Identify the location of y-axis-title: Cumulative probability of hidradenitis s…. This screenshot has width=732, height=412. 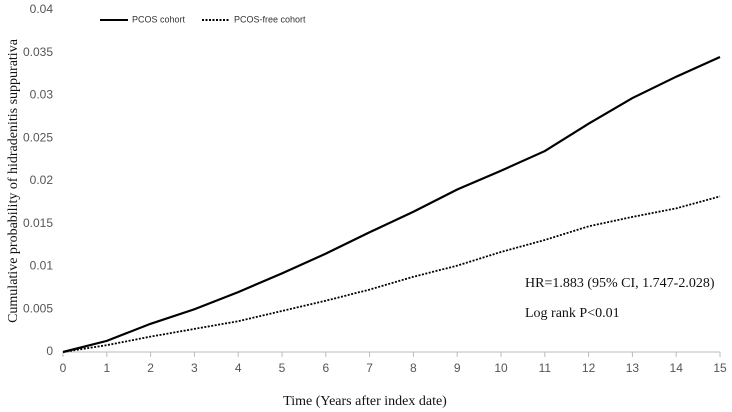
(13, 180).